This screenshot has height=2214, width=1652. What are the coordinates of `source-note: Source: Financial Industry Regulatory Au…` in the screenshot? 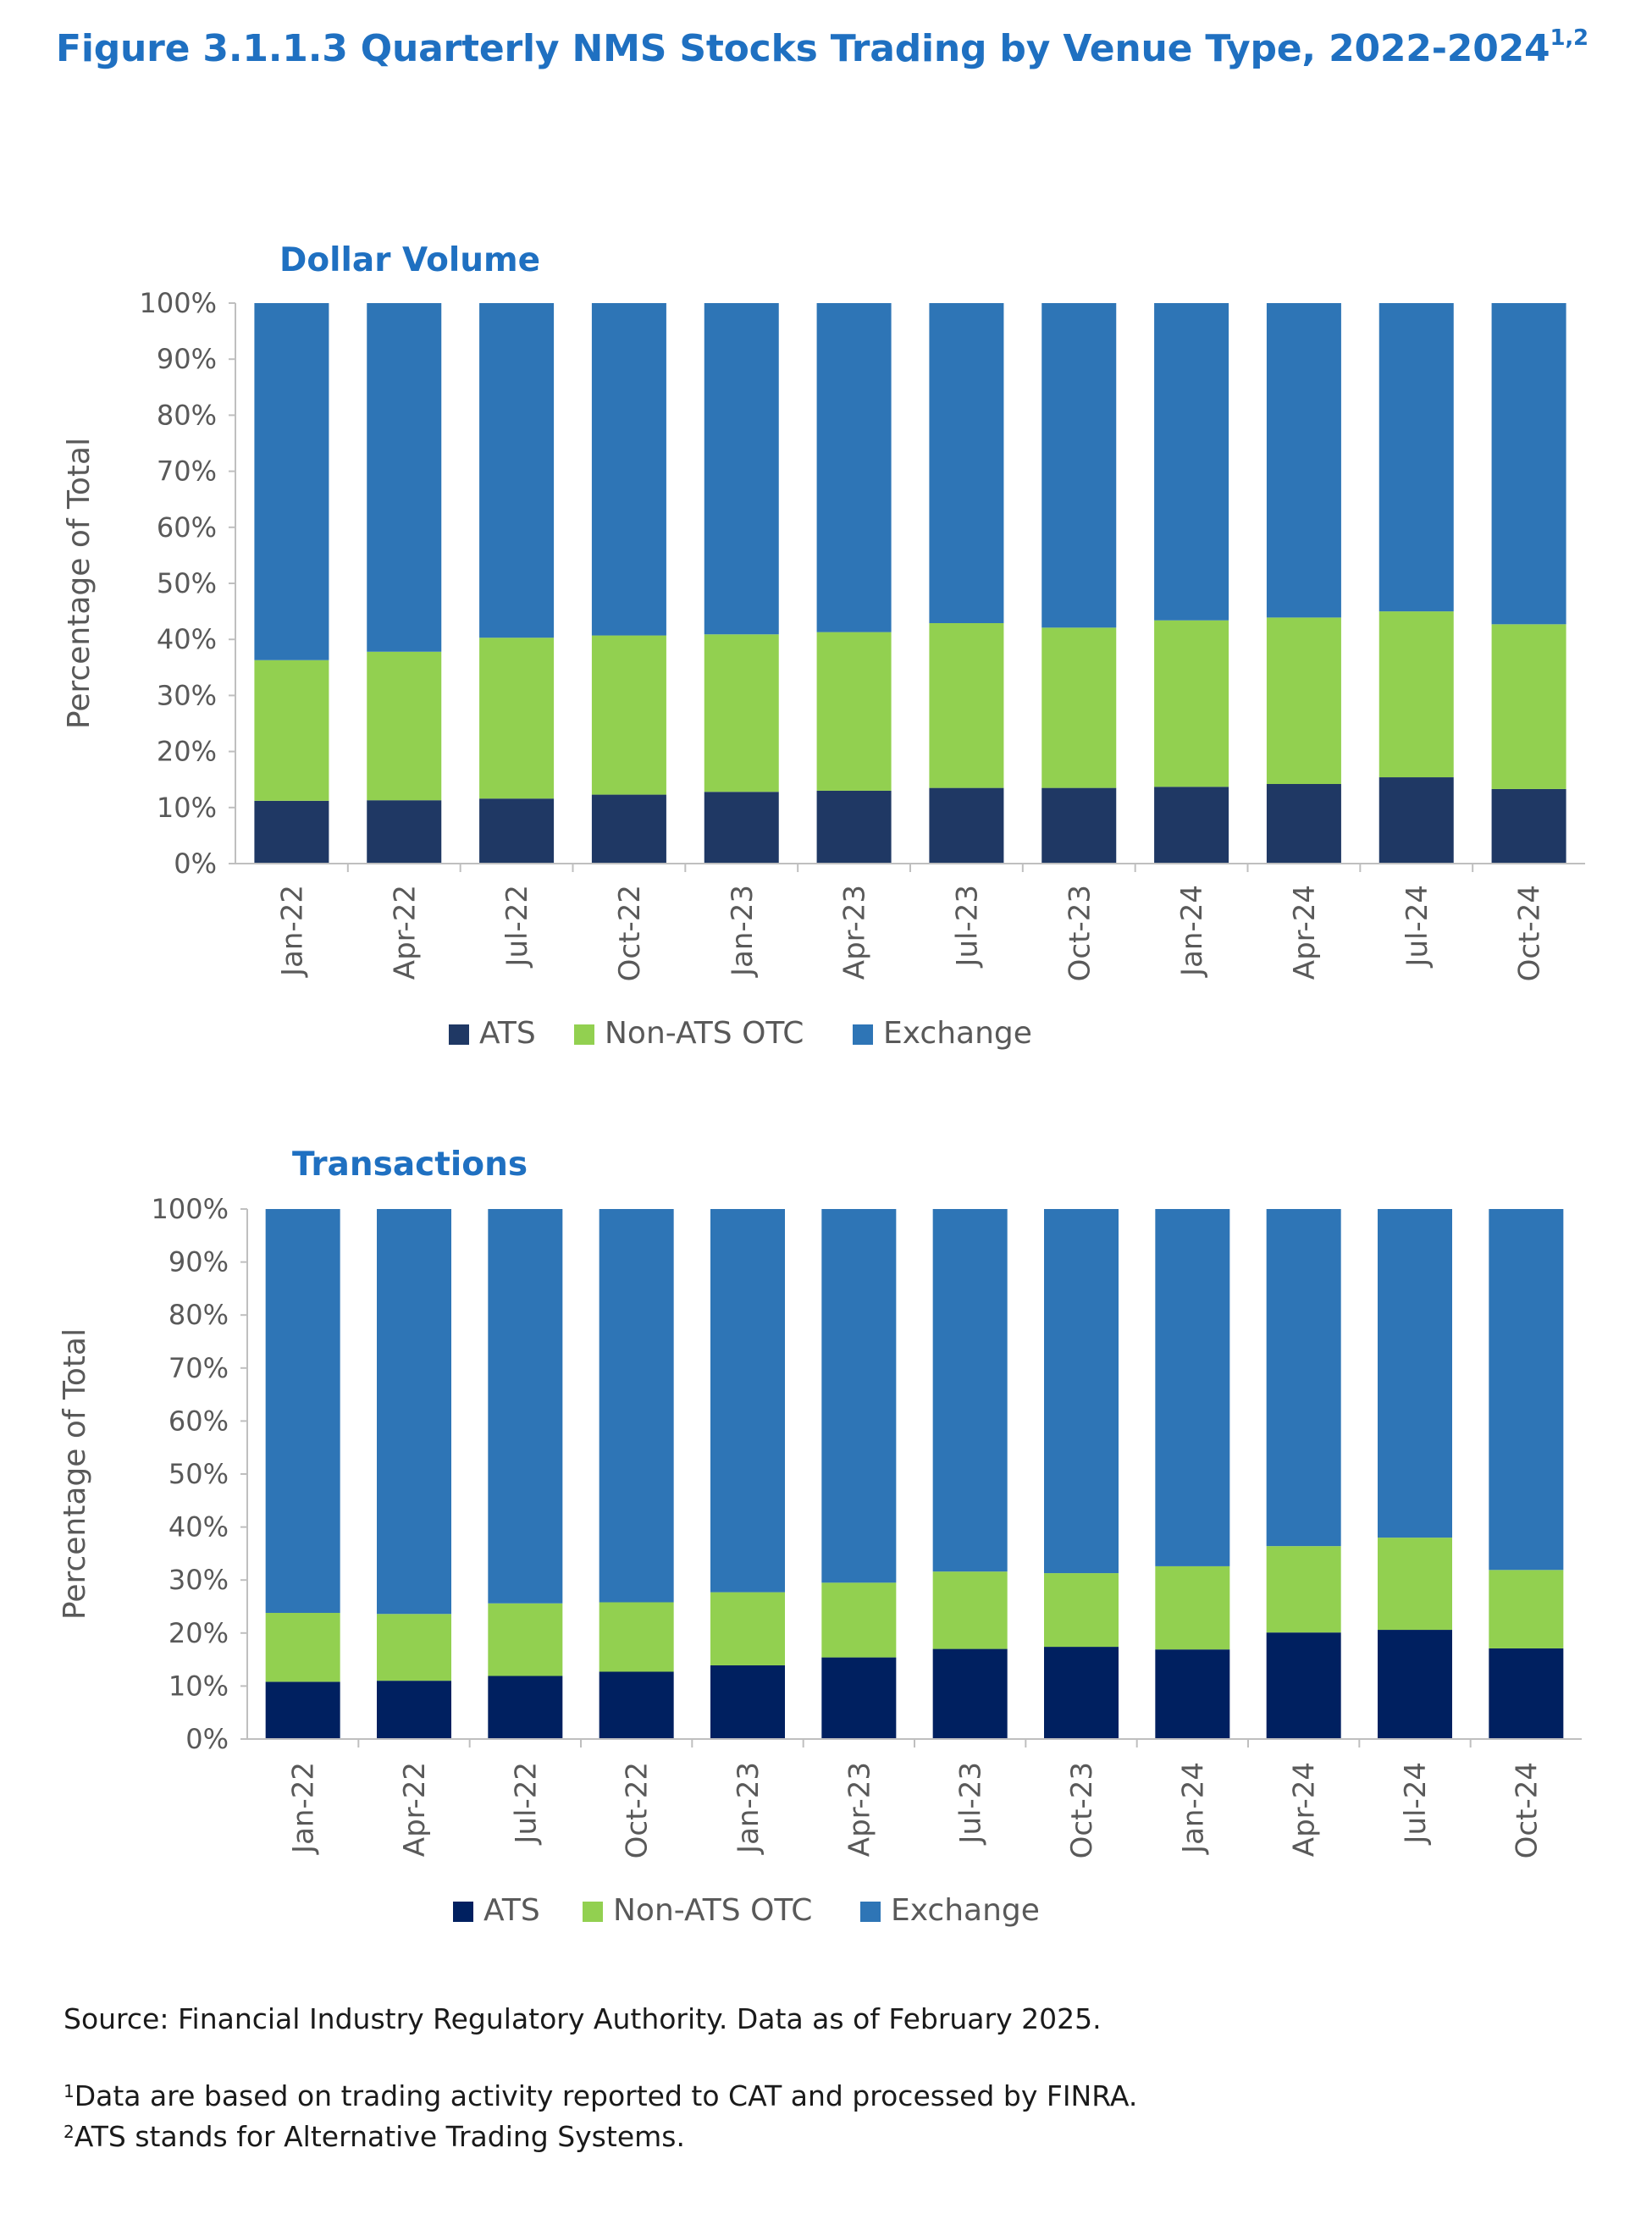 It's located at (583, 2019).